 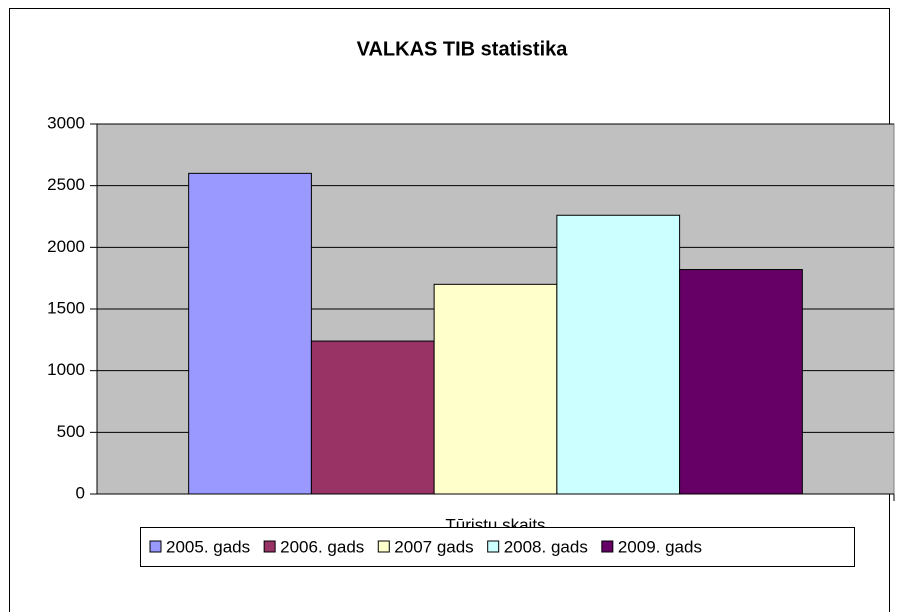 I want to click on legend-label: 2009. gads, so click(x=660, y=546).